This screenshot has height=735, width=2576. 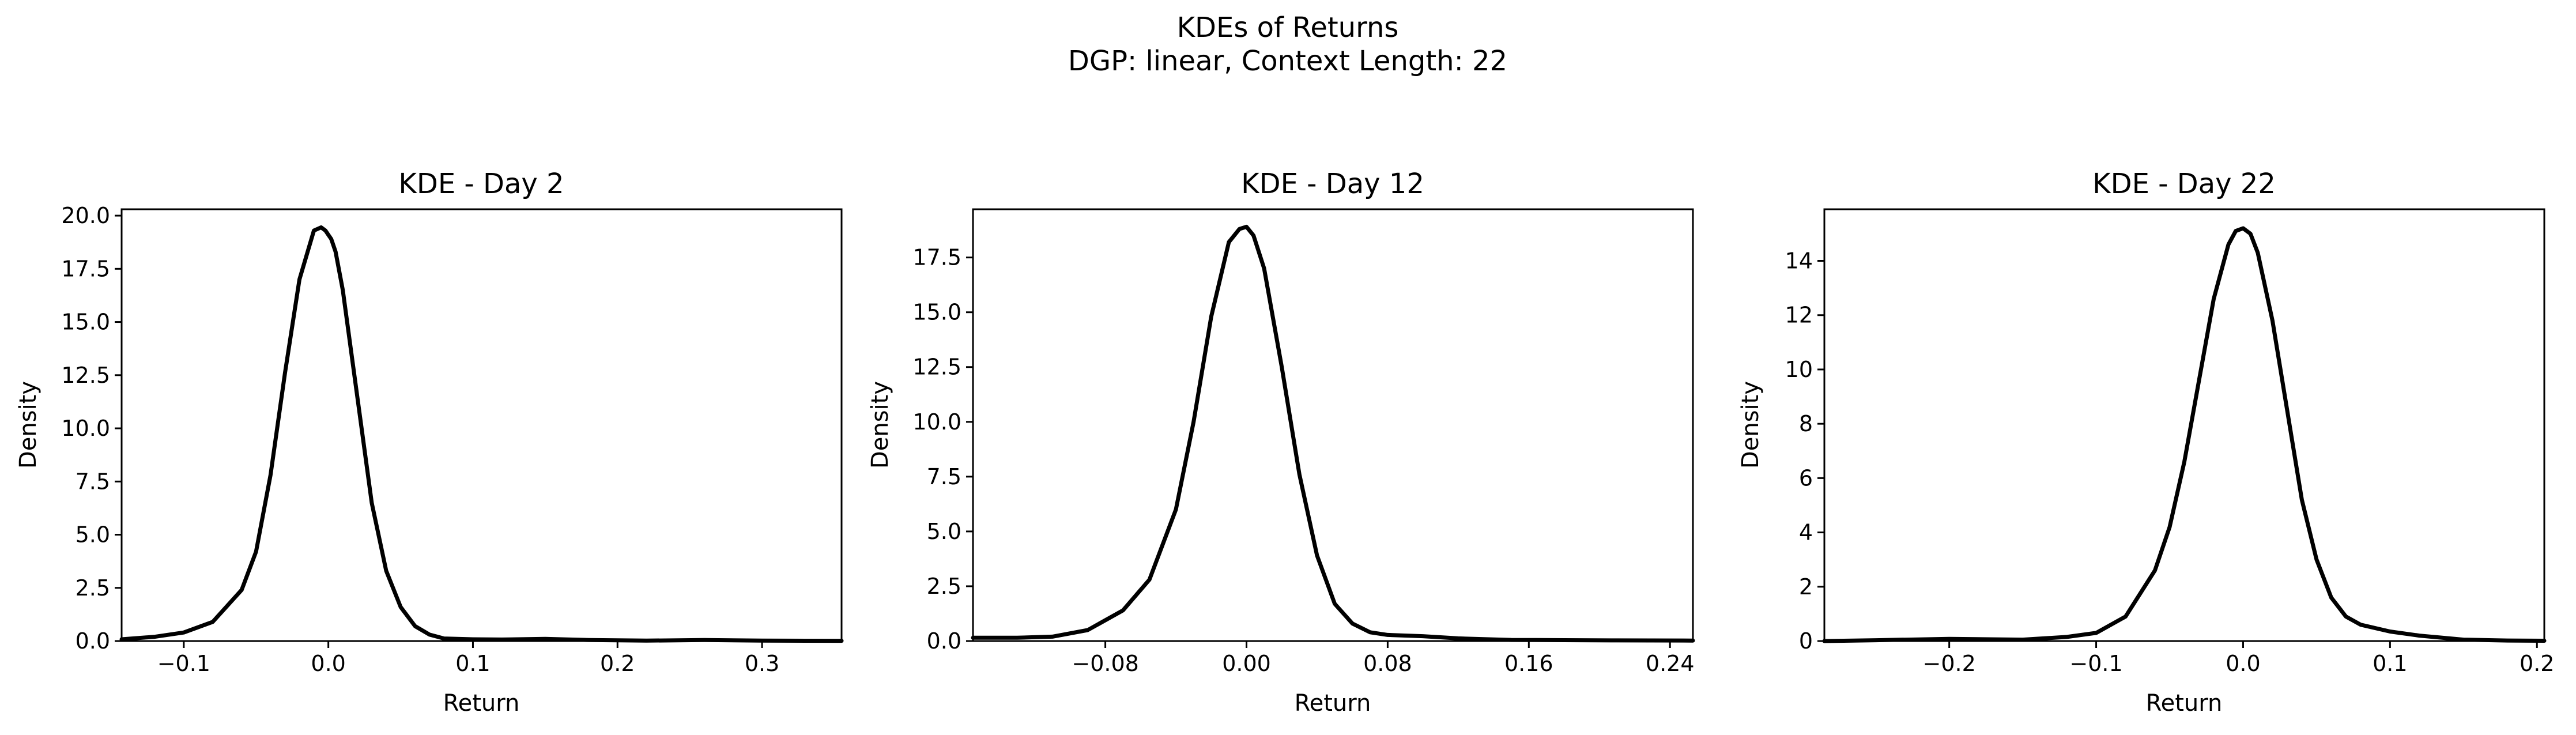 What do you see at coordinates (1806, 478) in the screenshot?
I see `y-tick-label: 6` at bounding box center [1806, 478].